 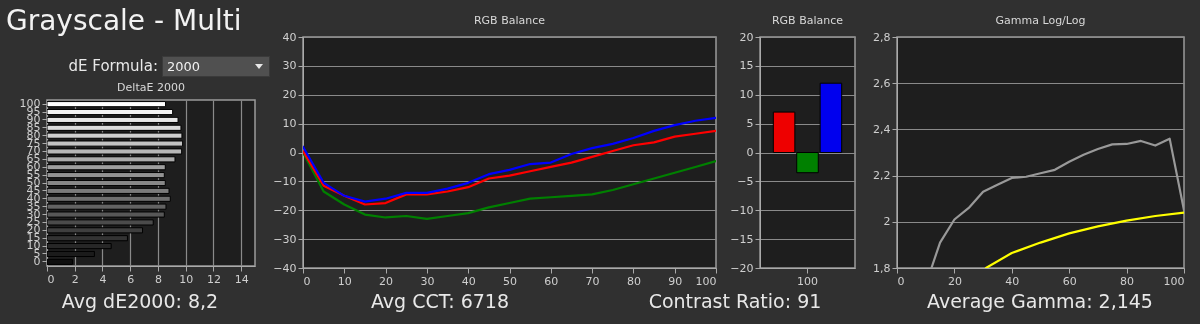 What do you see at coordinates (124, 20) in the screenshot?
I see `text: Grayscale - Multi` at bounding box center [124, 20].